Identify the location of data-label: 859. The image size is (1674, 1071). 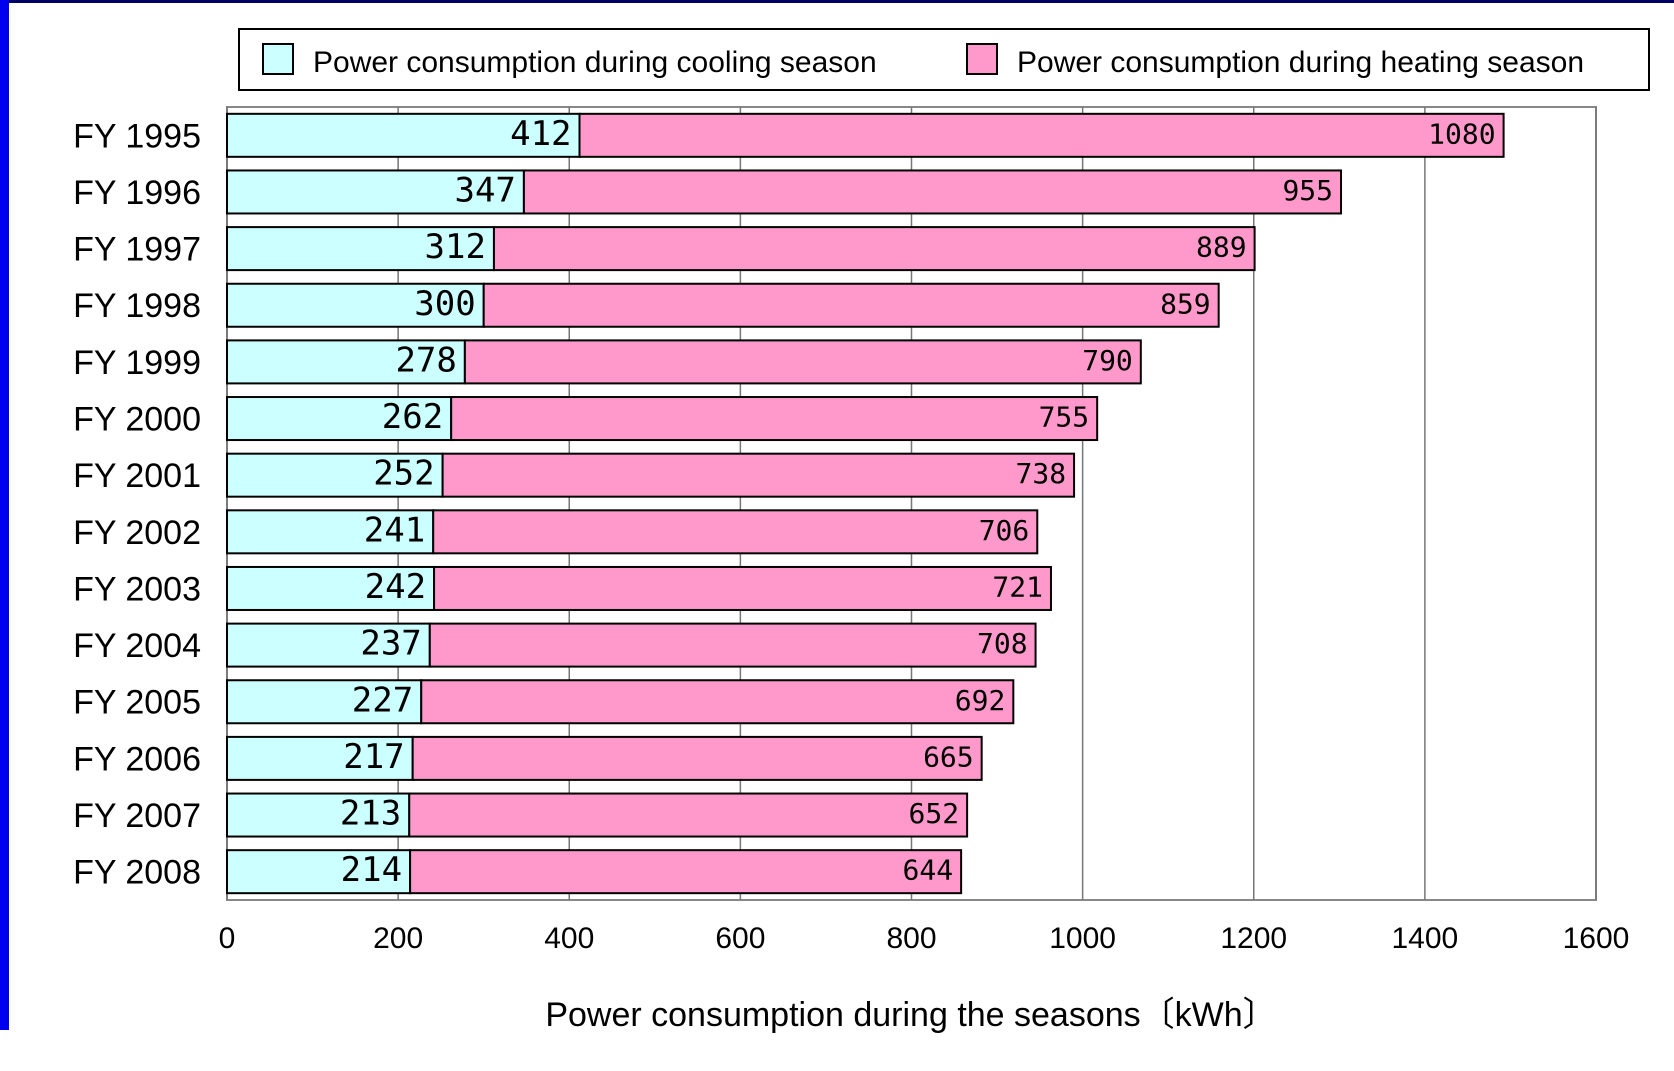
(1185, 303).